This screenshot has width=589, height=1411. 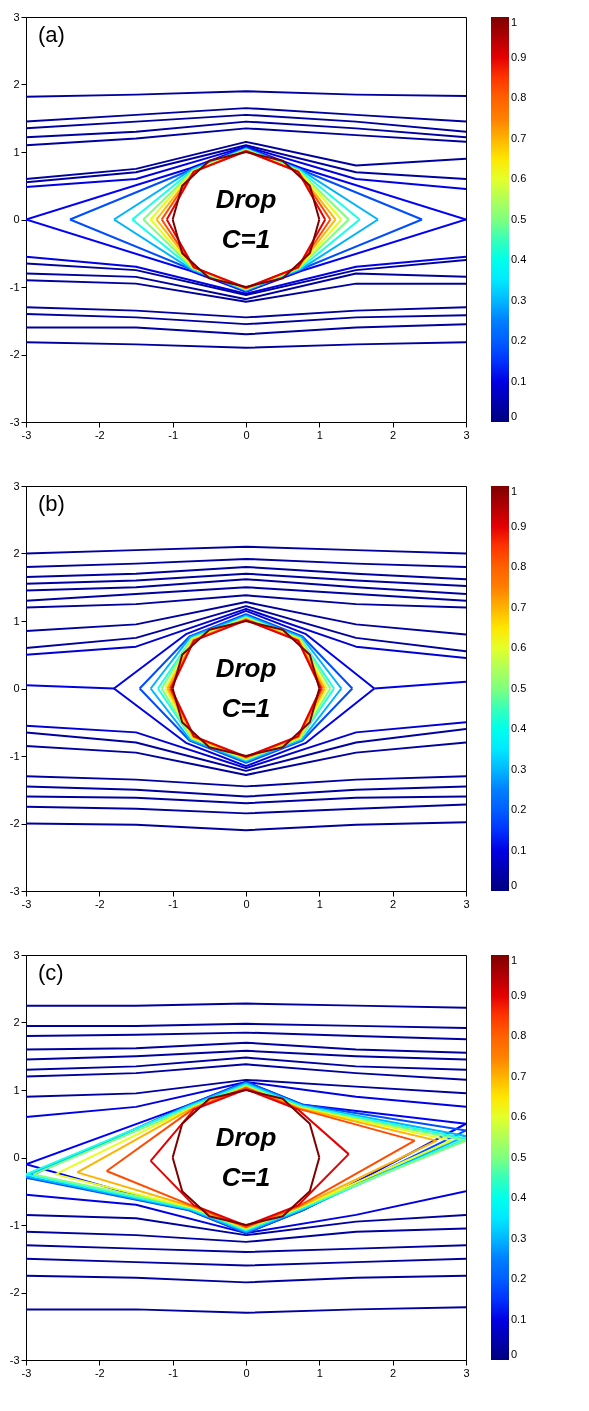 I want to click on annotation: (a), so click(x=51, y=34).